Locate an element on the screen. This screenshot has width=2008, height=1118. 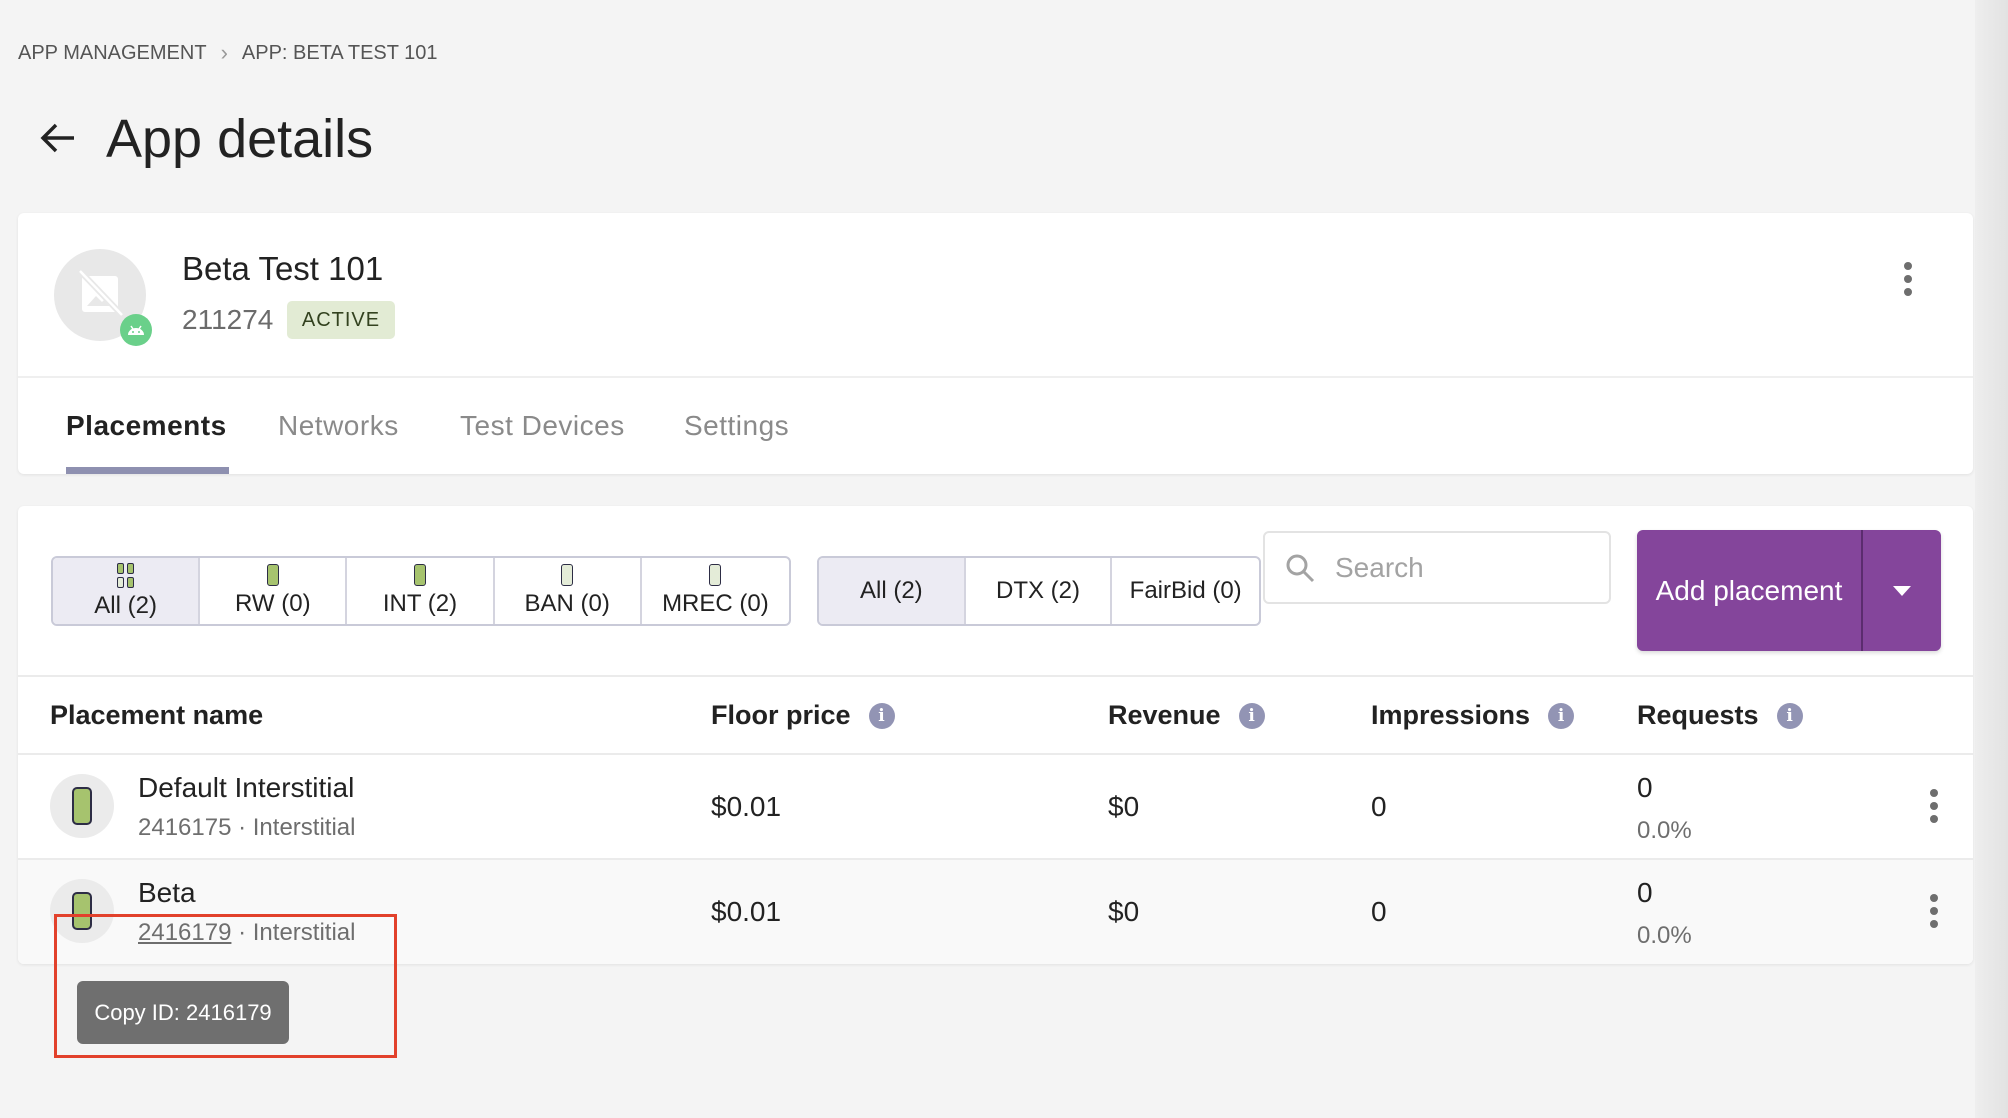
column-label: Floor price is located at coordinates (781, 715).